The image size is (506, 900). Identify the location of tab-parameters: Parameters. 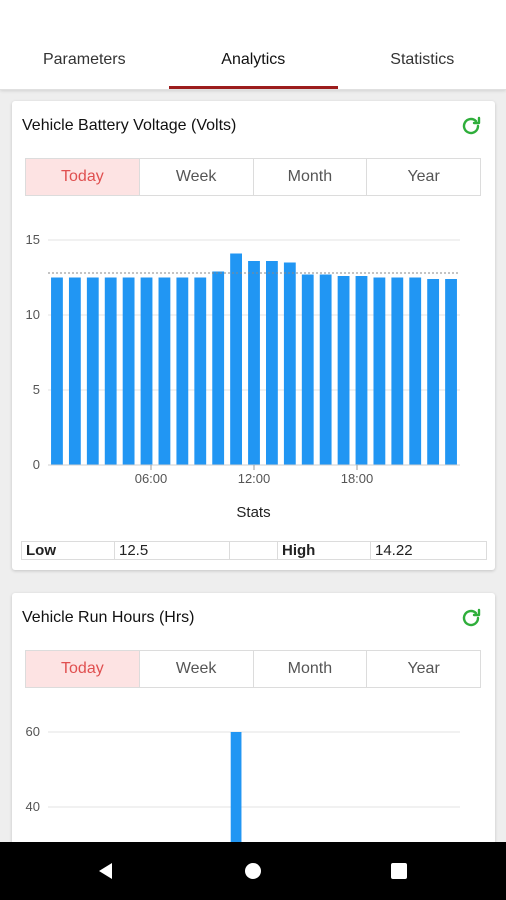
(84, 59).